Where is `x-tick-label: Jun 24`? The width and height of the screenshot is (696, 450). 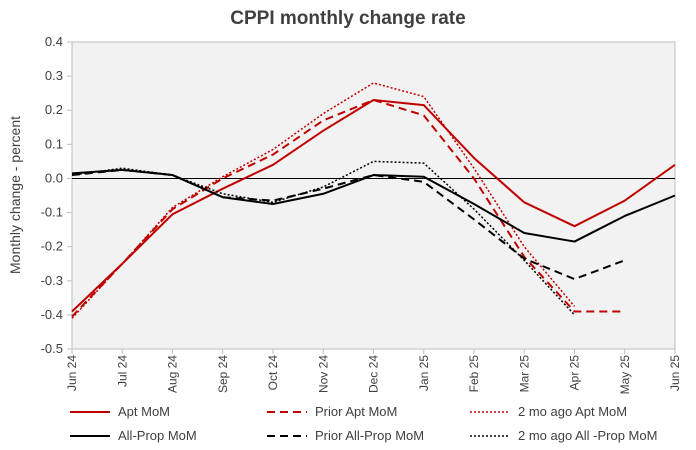
x-tick-label: Jun 24 is located at coordinates (72, 373).